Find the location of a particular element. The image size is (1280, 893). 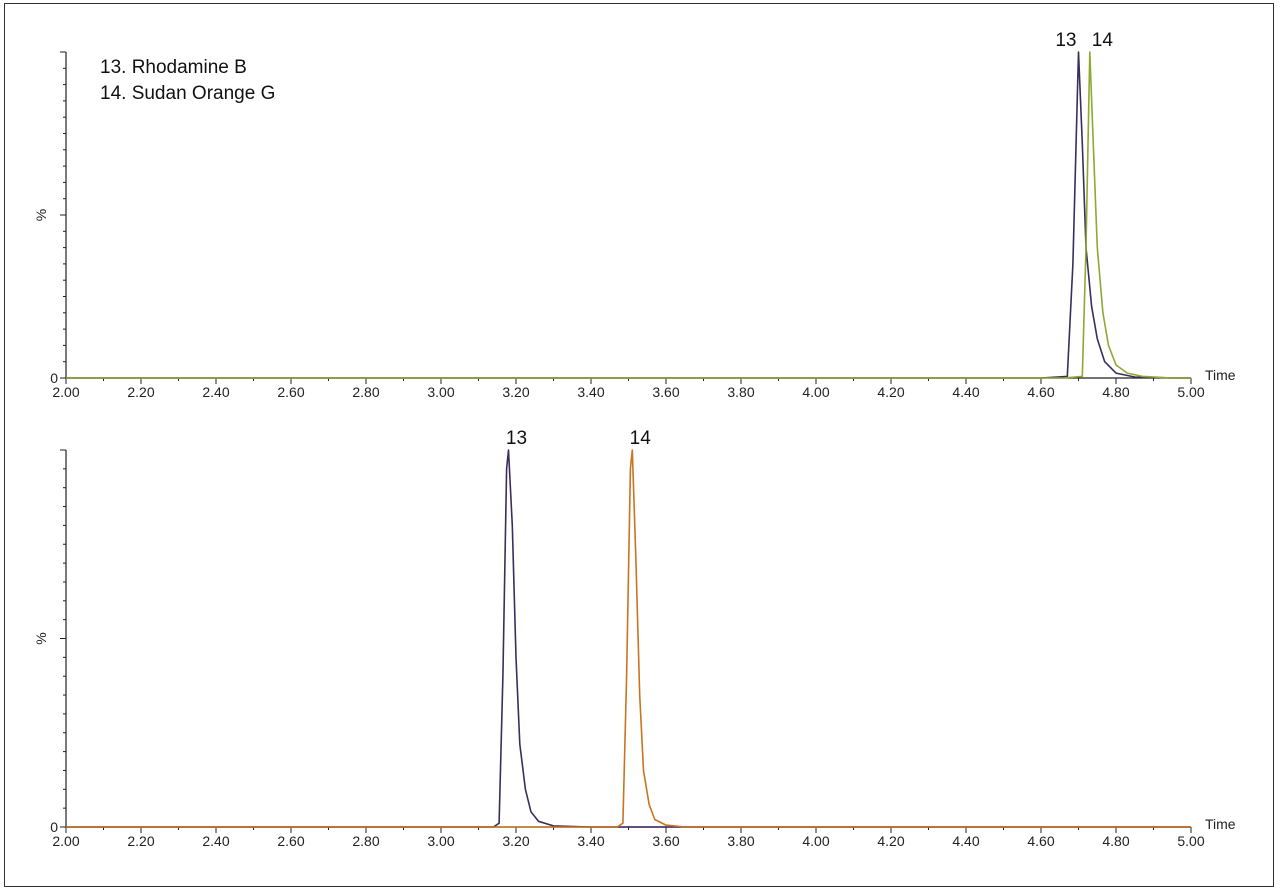

legend-entry: 13. Rhodamine B is located at coordinates (173, 67).